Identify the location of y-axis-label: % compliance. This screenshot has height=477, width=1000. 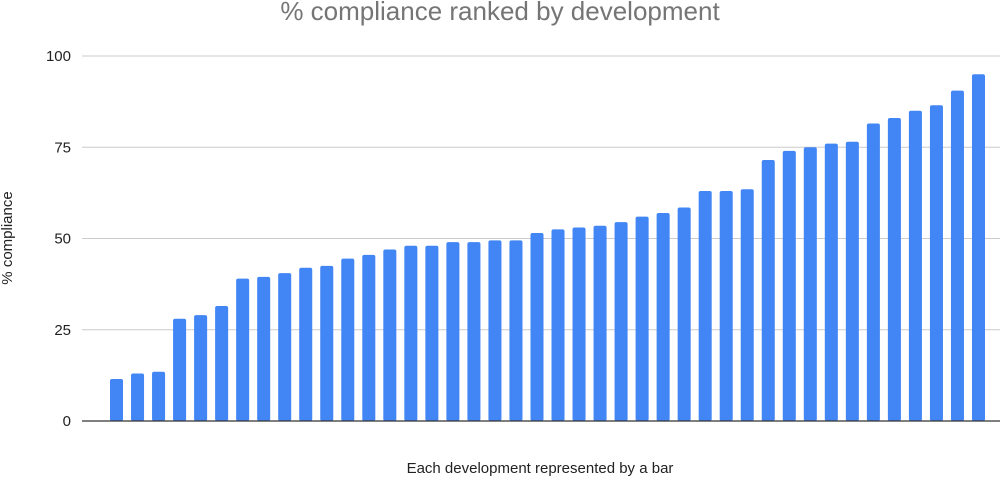
(8, 237).